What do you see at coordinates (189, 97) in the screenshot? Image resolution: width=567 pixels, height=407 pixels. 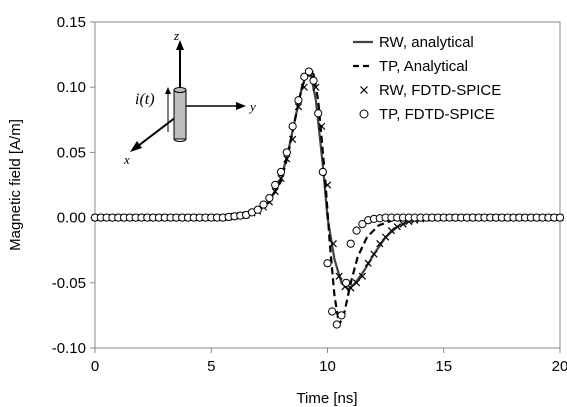 I see `inset-schematic: z y x i(t)` at bounding box center [189, 97].